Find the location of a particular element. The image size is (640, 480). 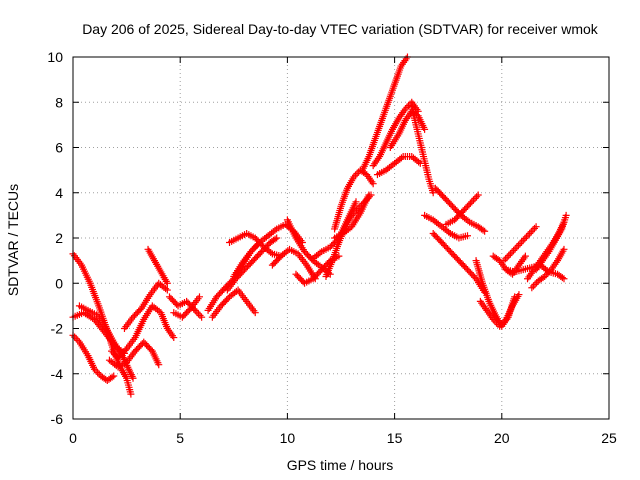

y-tick-label: 2 is located at coordinates (59, 238).